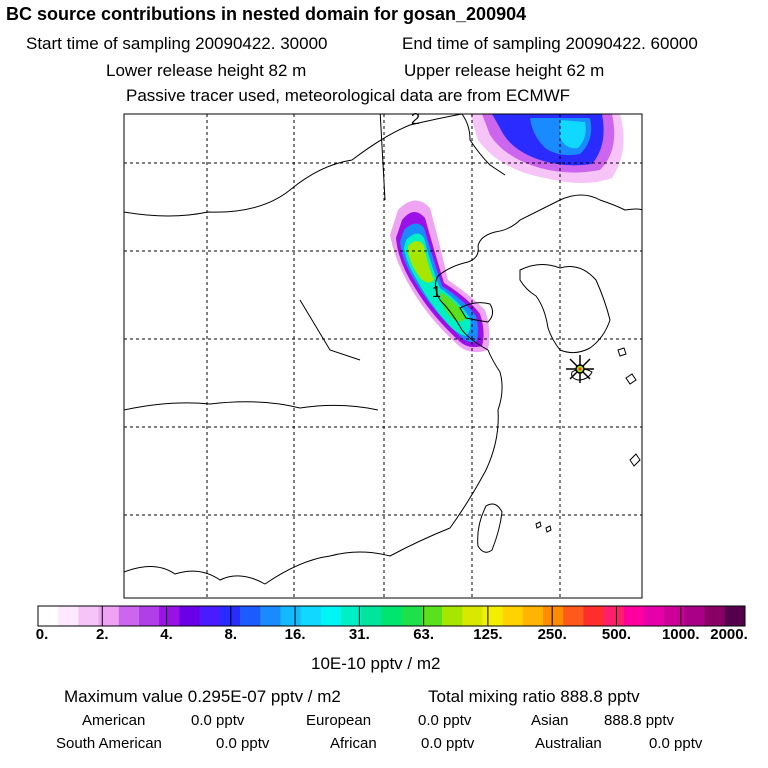 Image resolution: width=768 pixels, height=768 pixels. I want to click on plume-main, so click(440, 276).